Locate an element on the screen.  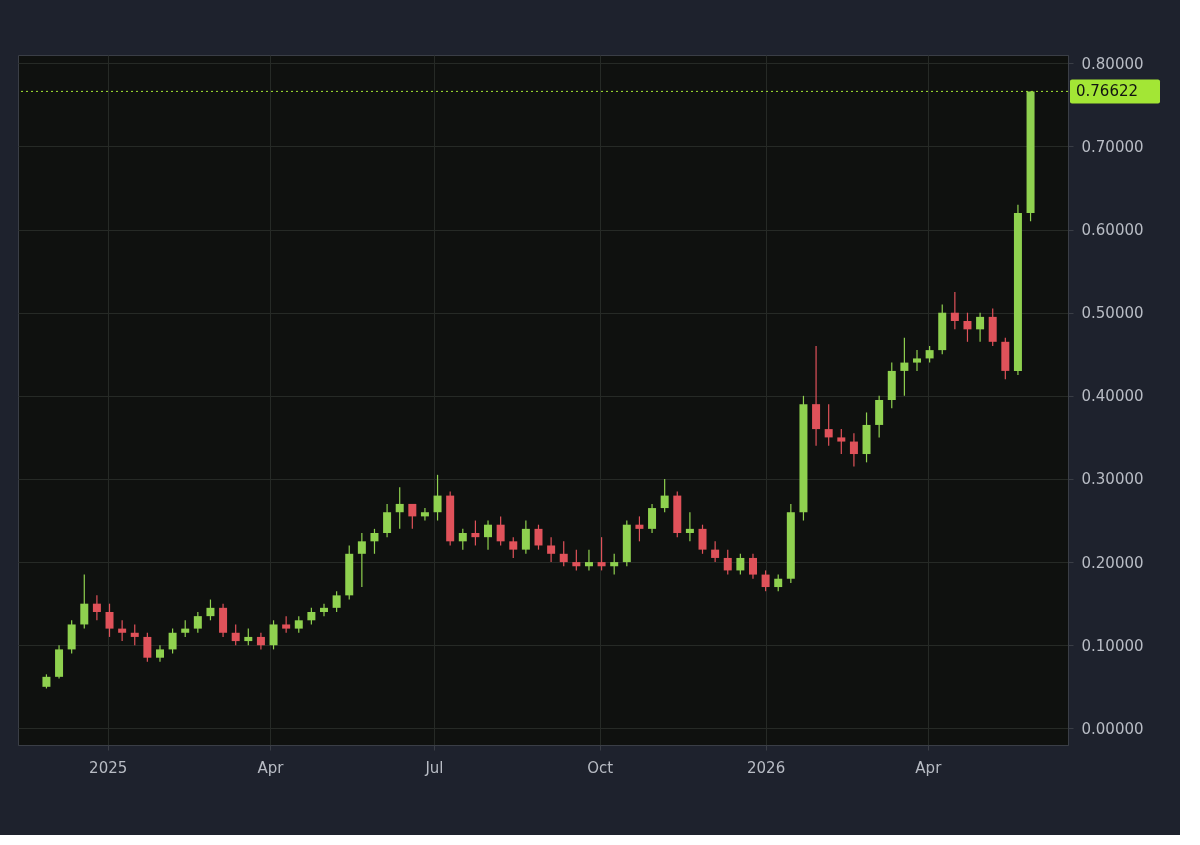
x-tick-label: 2026 is located at coordinates (766, 767).